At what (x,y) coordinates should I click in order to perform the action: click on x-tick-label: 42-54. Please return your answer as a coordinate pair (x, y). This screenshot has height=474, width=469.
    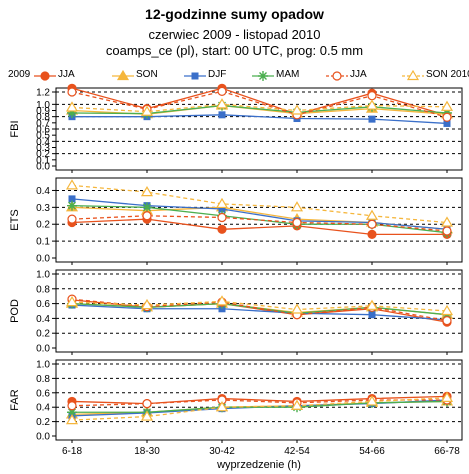
    Looking at the image, I should click on (297, 451).